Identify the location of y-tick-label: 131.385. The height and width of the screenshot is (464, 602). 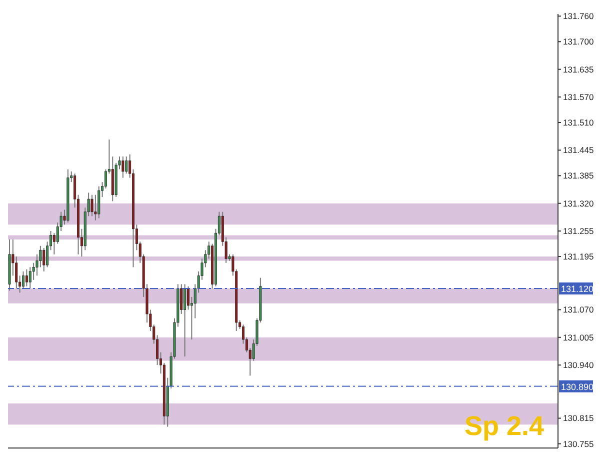
(578, 175).